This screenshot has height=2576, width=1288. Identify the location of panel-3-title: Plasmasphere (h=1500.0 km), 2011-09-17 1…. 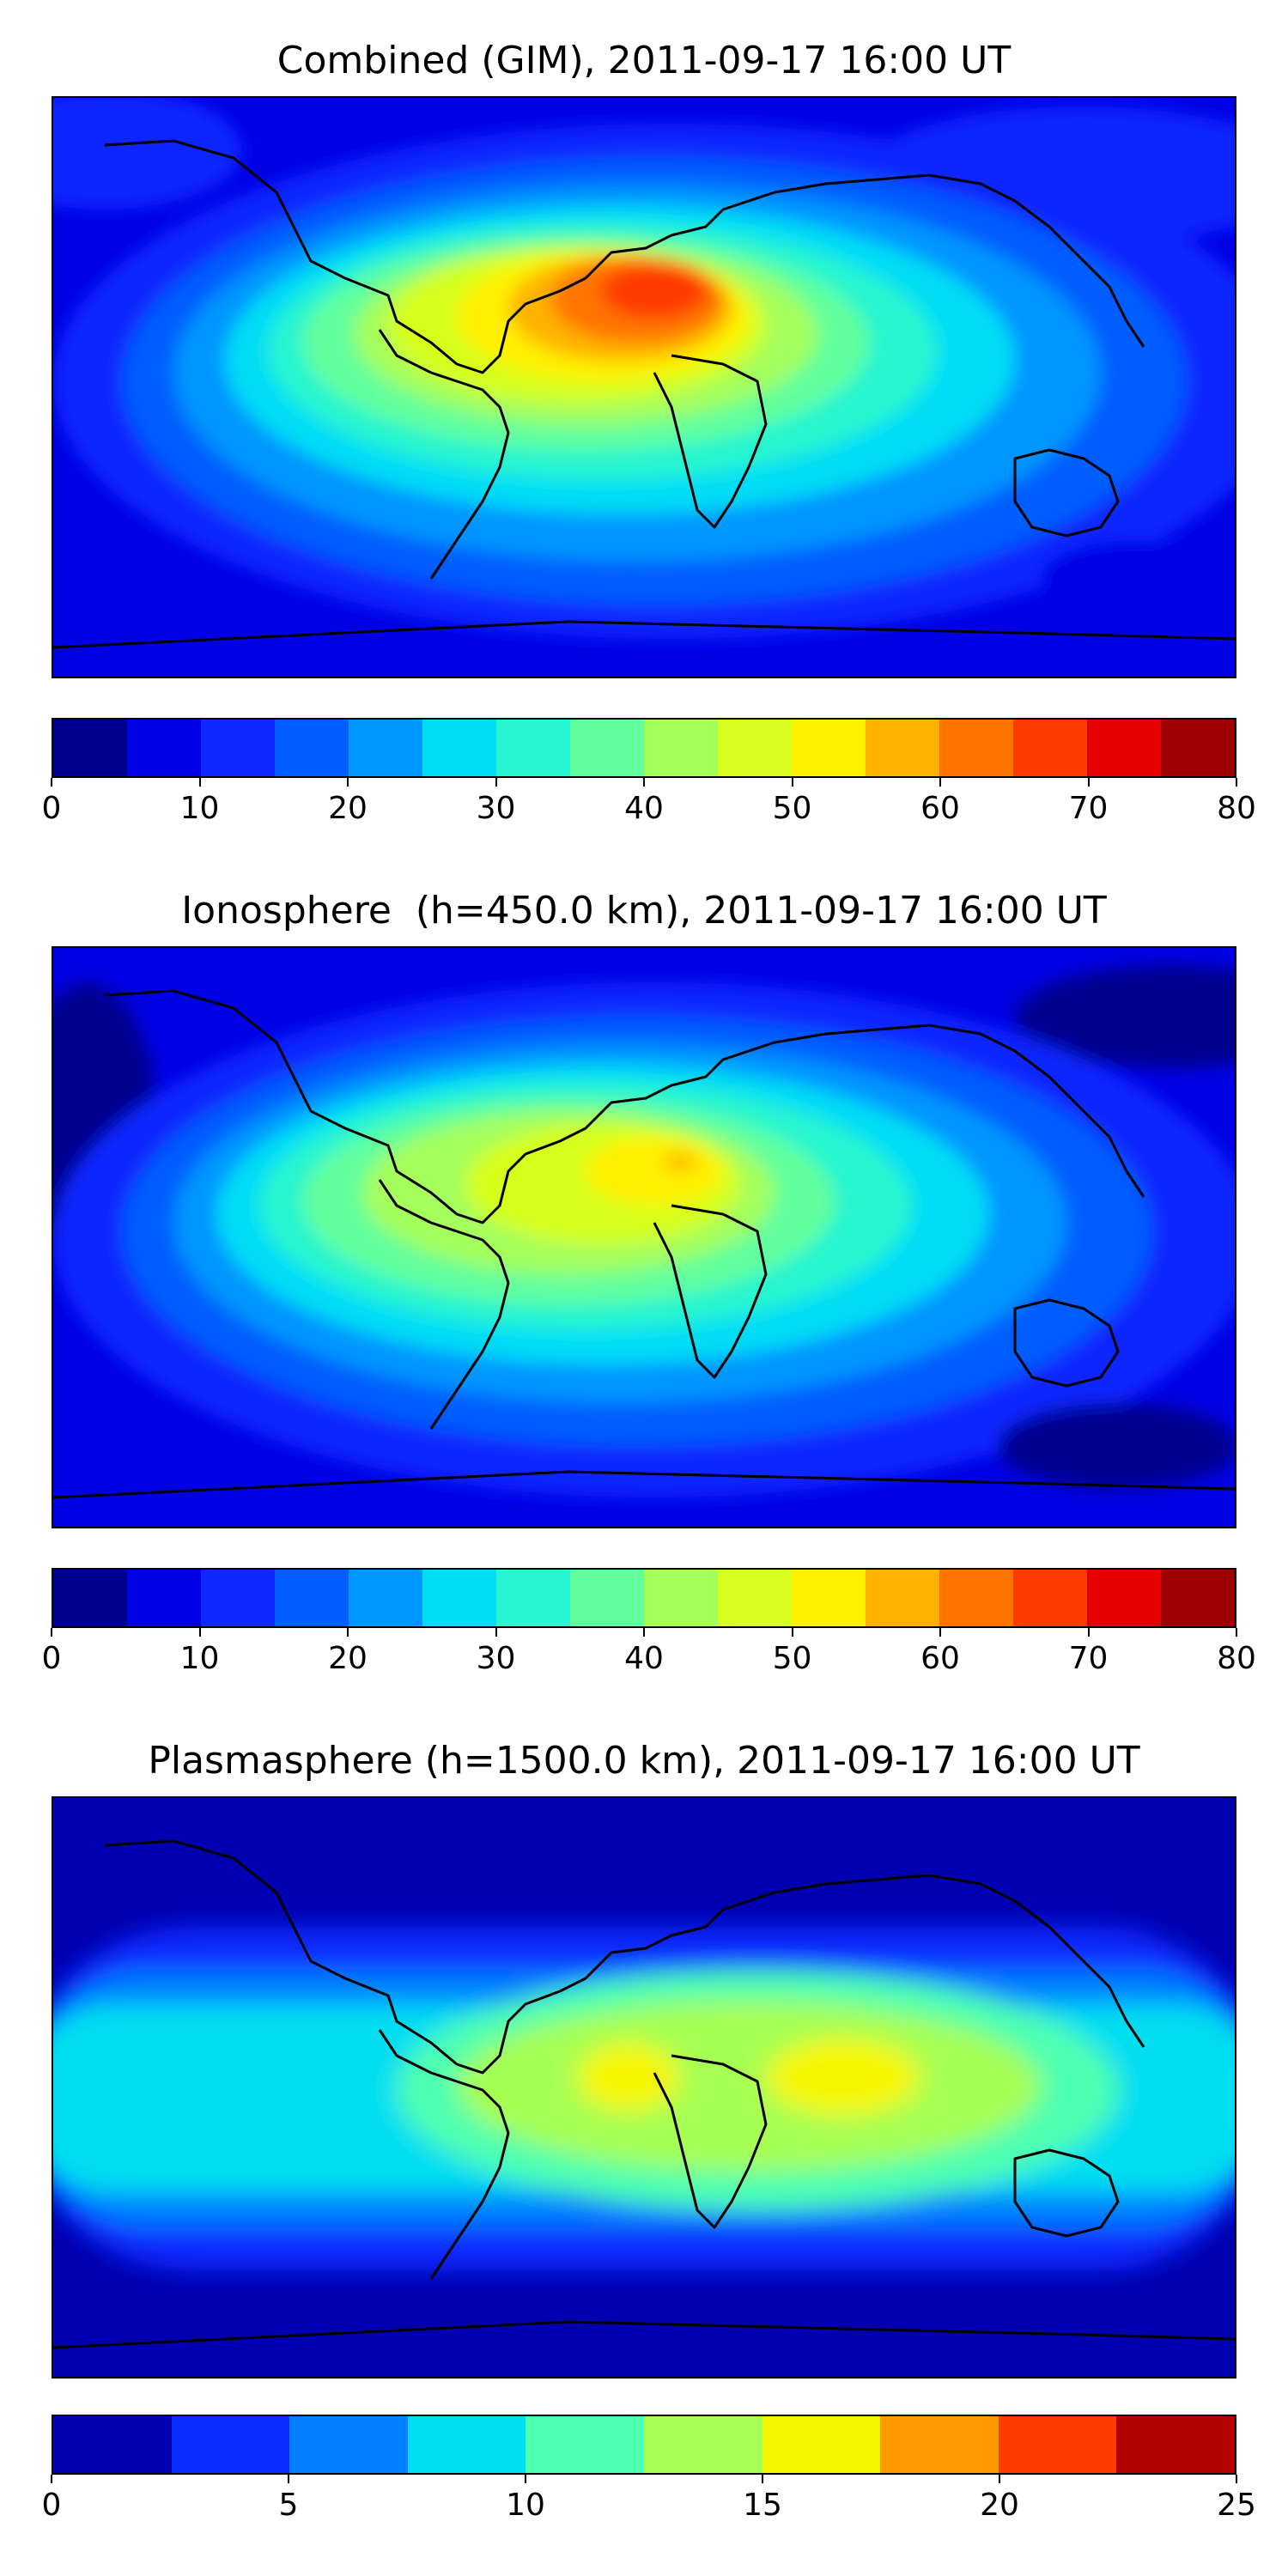
(644, 1761).